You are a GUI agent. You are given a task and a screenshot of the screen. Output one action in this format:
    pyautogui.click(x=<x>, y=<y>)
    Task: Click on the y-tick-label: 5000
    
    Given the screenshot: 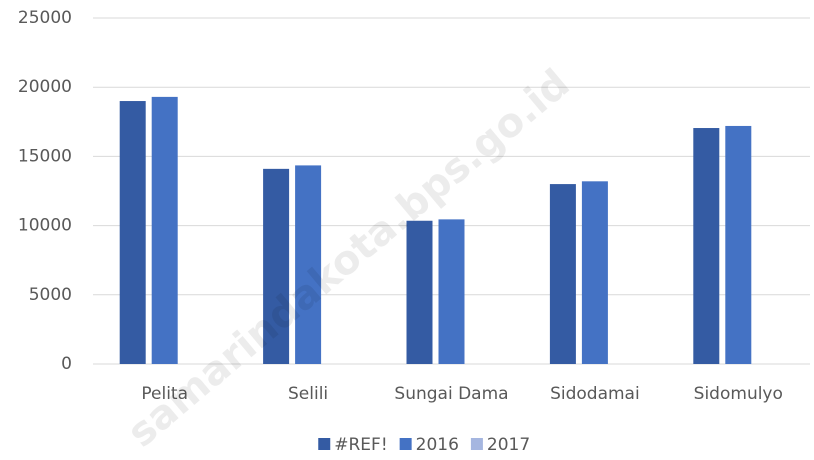 What is the action you would take?
    pyautogui.click(x=50, y=295)
    